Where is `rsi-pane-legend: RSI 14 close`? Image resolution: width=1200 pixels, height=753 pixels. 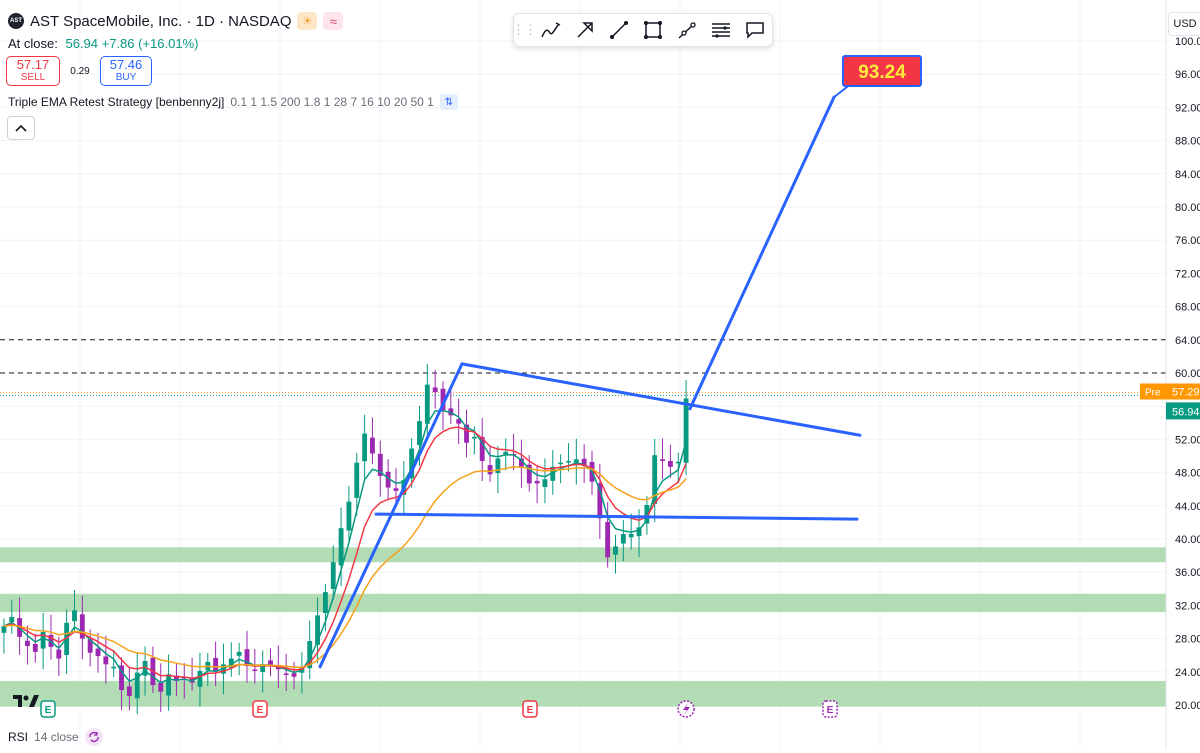
rsi-pane-legend: RSI 14 close is located at coordinates (55, 737).